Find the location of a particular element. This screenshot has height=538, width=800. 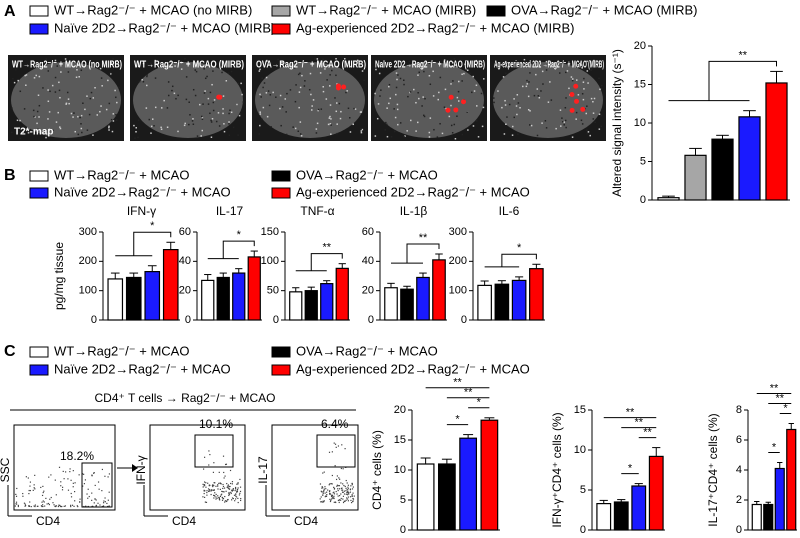

y-tick-label: 20 is located at coordinates (400, 410).